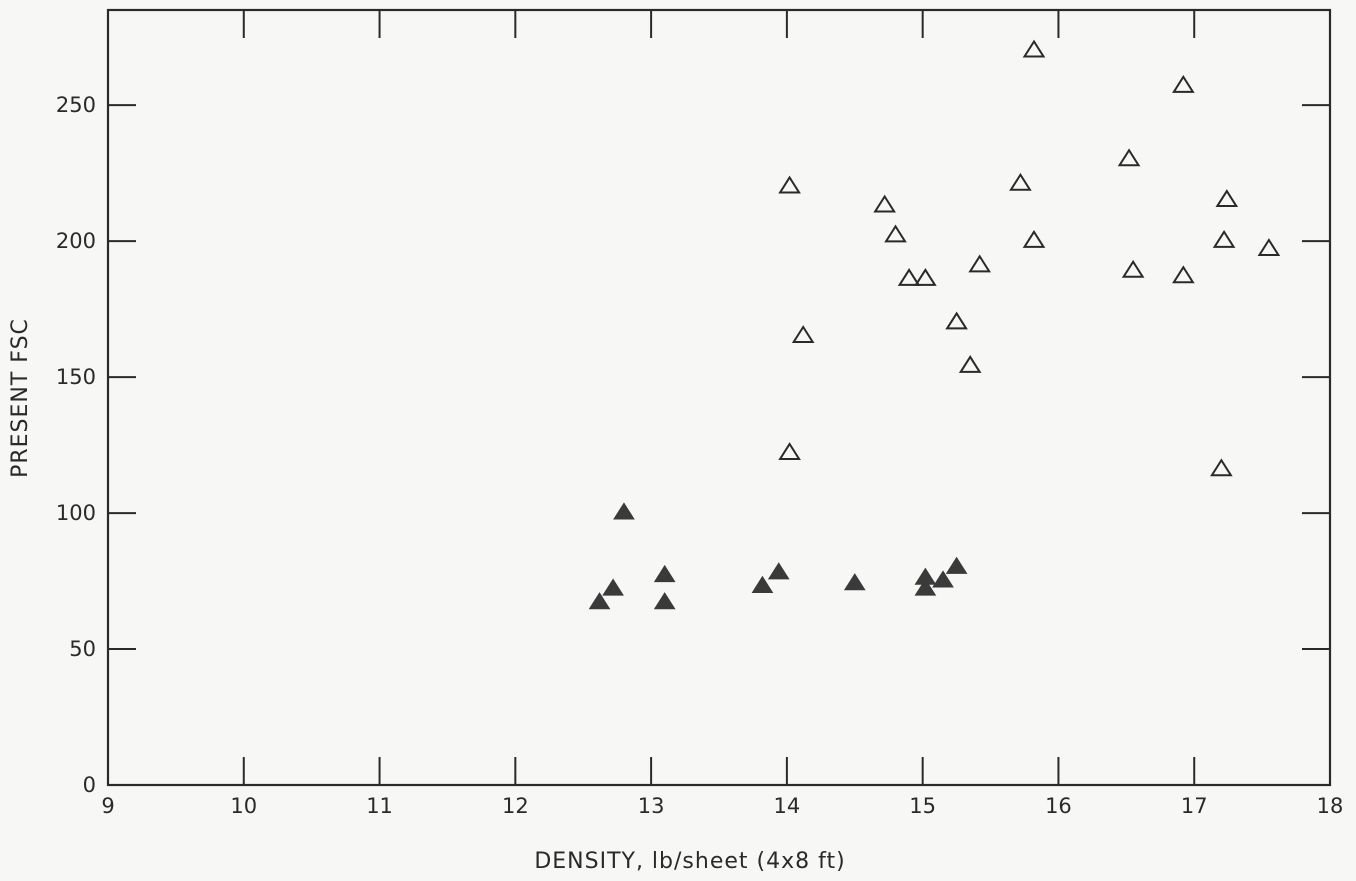 The image size is (1356, 881). I want to click on y-tick-label: 150, so click(76, 377).